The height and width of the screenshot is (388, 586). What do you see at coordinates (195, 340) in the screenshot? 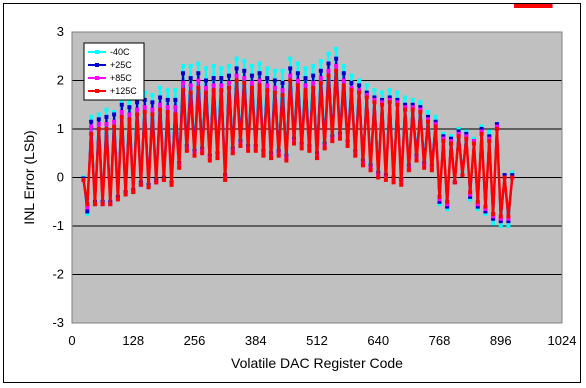
I see `x-tick-label: 256` at bounding box center [195, 340].